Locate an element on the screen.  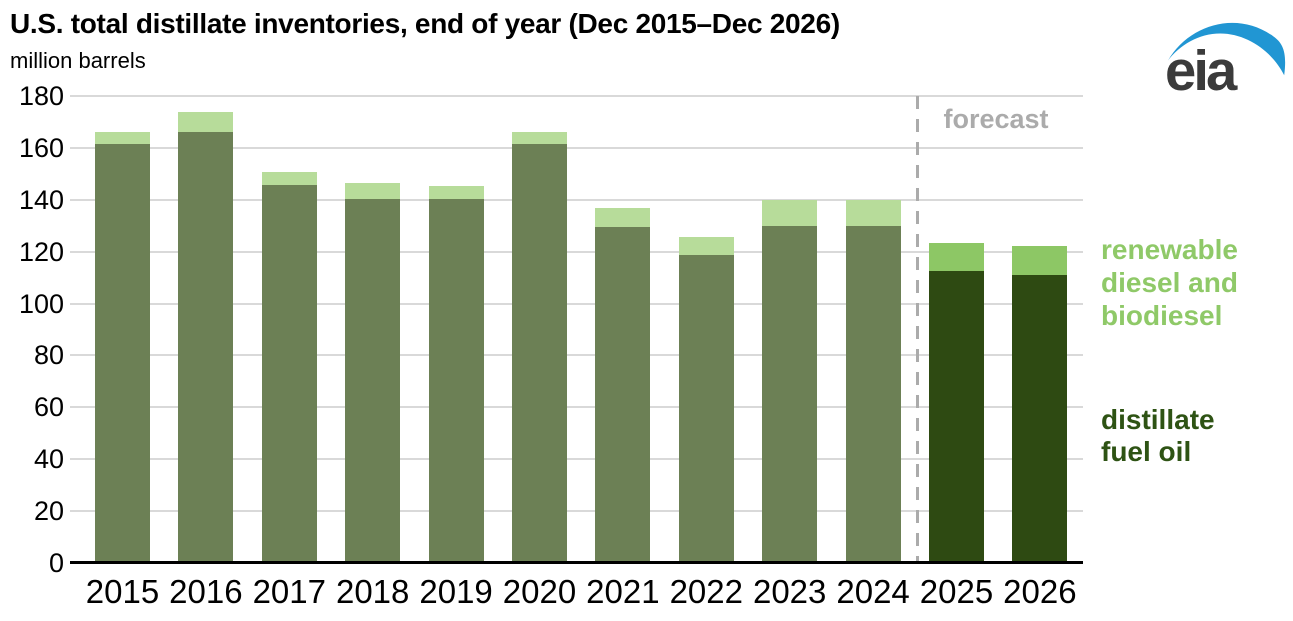
x-axis-label-2020: 2020 is located at coordinates (539, 591).